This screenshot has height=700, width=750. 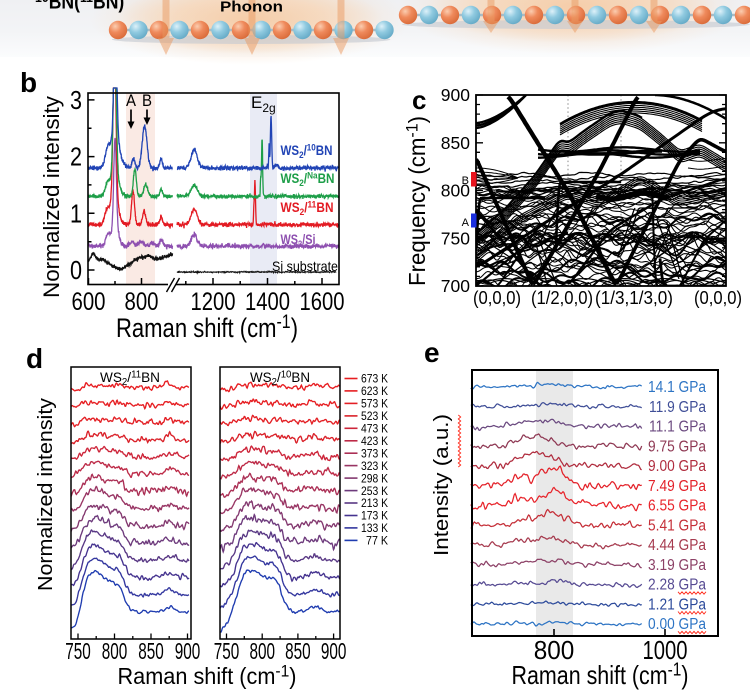 I want to click on svg-text: (1/3,1/3,0), so click(x=634, y=298).